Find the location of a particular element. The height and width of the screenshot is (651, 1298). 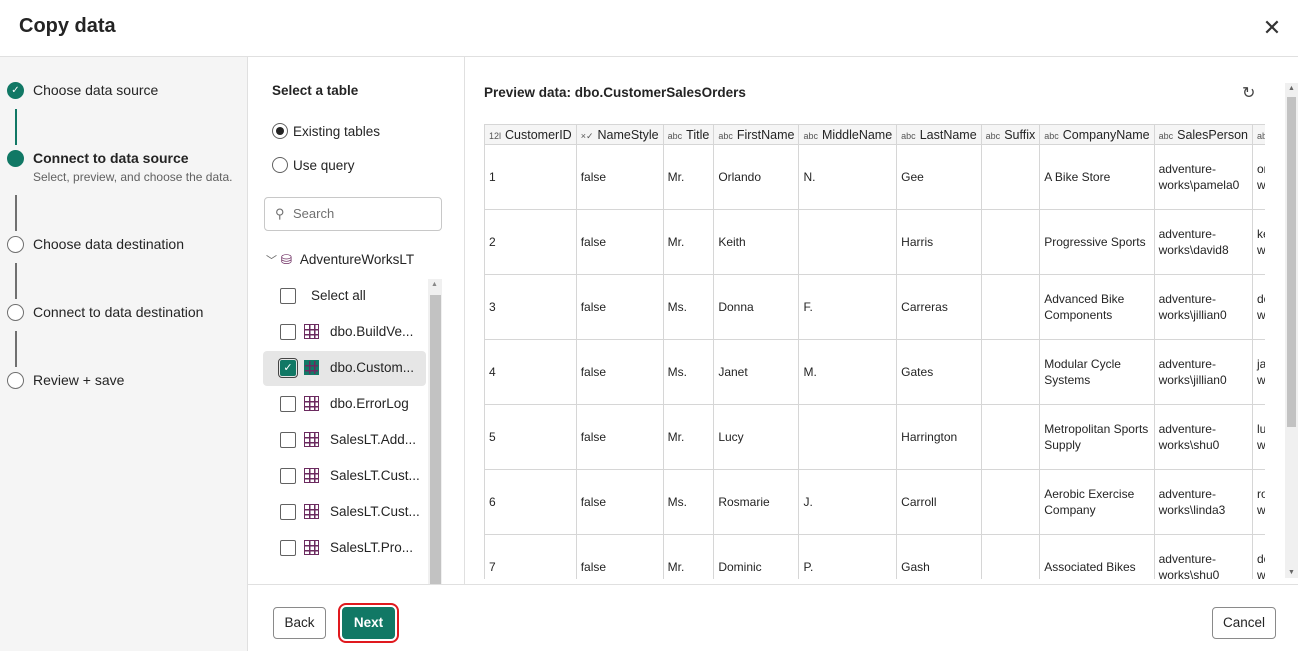

preview-scrollbar: ▲ ▼ is located at coordinates (1291, 330).